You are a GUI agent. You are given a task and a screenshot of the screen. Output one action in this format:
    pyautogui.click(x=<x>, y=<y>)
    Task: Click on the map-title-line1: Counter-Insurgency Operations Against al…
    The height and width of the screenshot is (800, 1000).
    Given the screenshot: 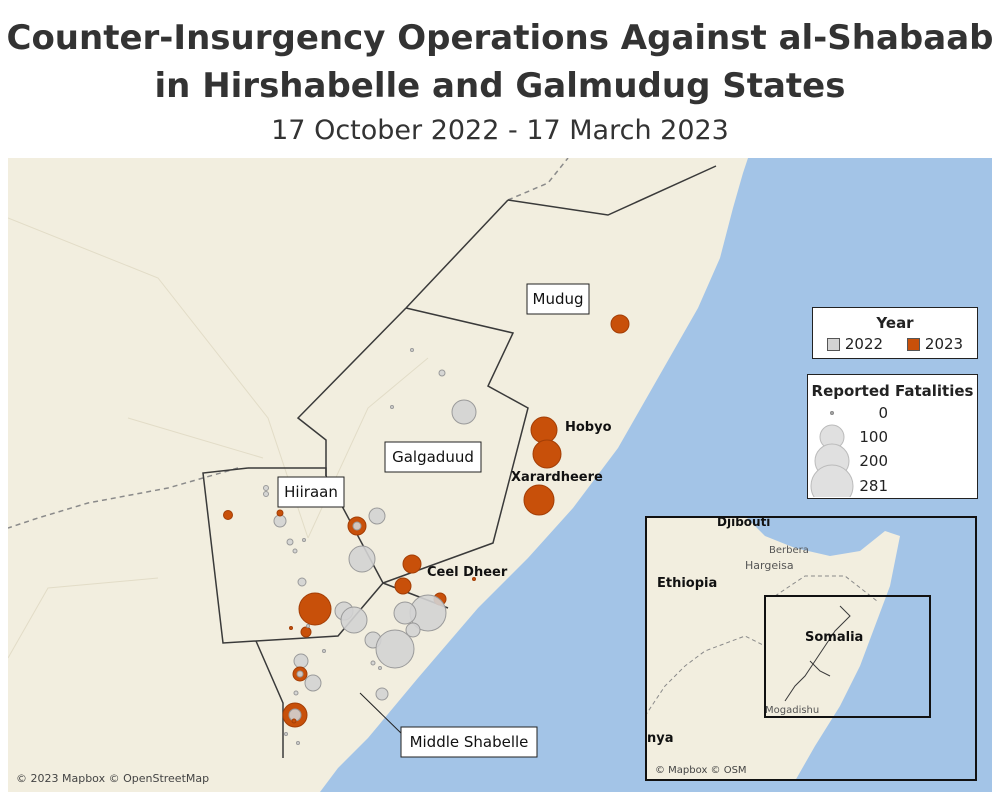 What is the action you would take?
    pyautogui.click(x=500, y=38)
    